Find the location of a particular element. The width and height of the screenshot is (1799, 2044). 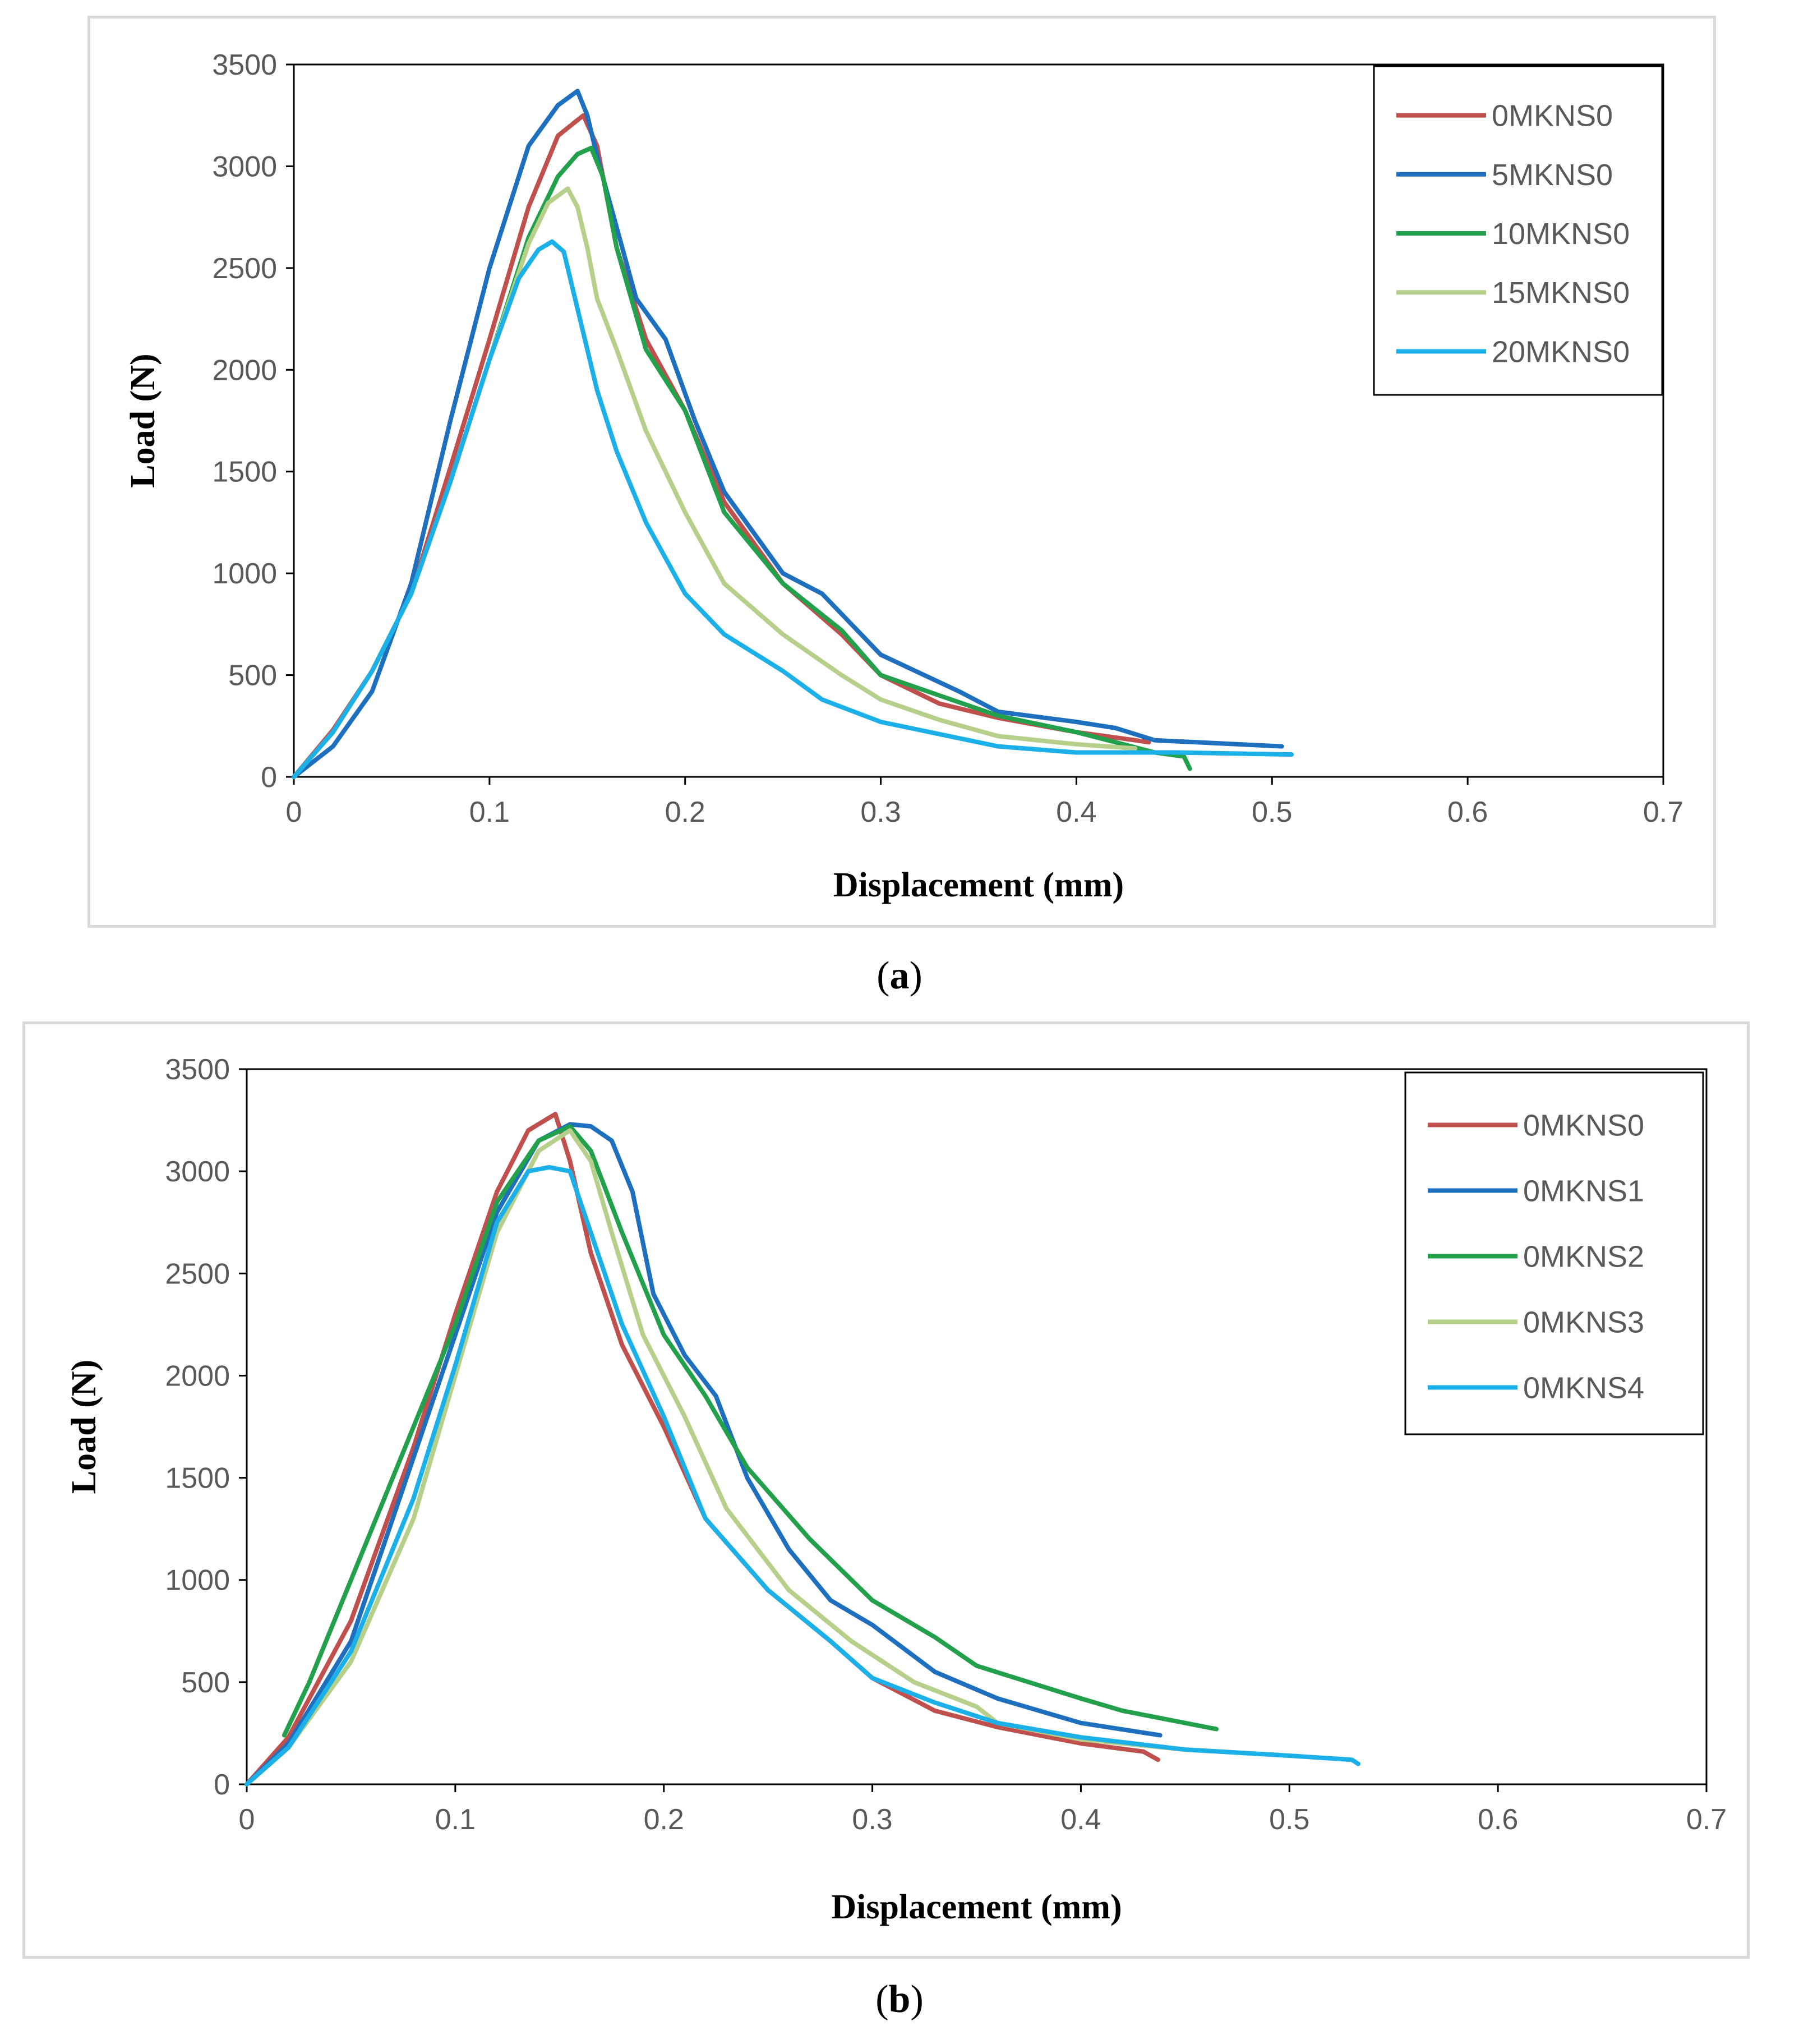

caption-a-letter: a is located at coordinates (899, 975).